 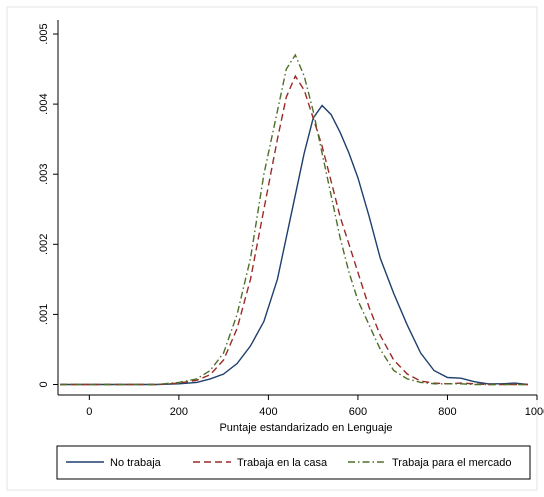 What do you see at coordinates (44, 173) in the screenshot?
I see `y-tick-label: .003` at bounding box center [44, 173].